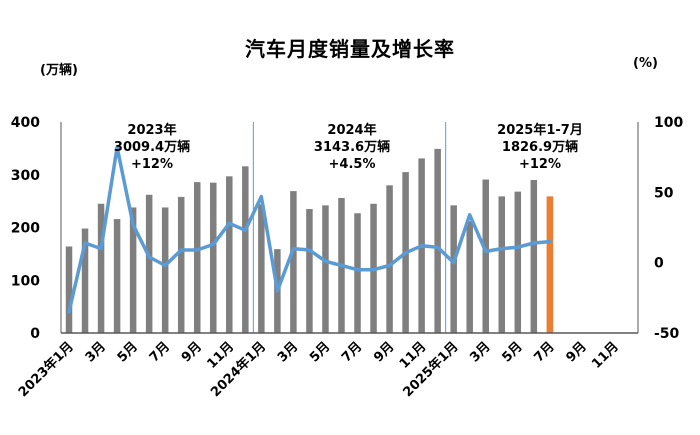 The image size is (700, 435). Describe the element at coordinates (46, 370) in the screenshot. I see `x-axis-label: 2023年1月` at that location.